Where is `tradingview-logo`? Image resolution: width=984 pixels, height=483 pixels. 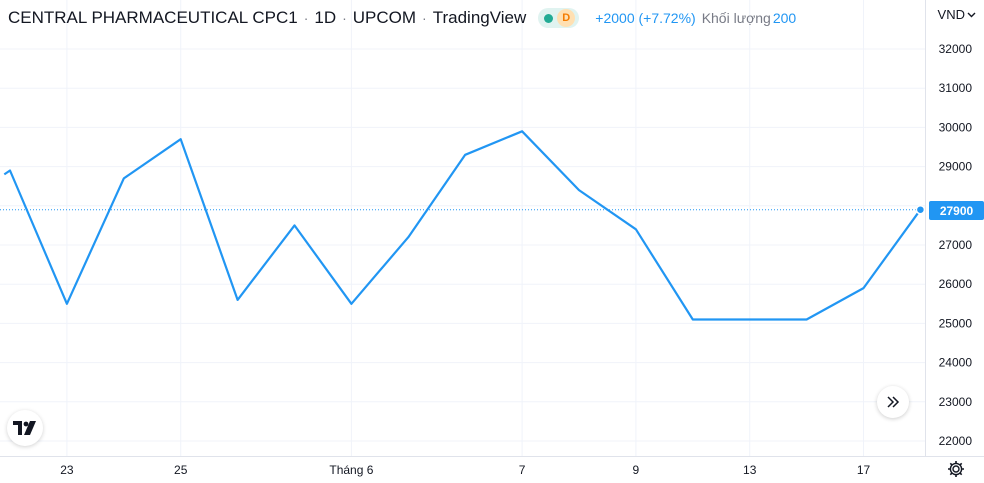 tradingview-logo is located at coordinates (25, 428).